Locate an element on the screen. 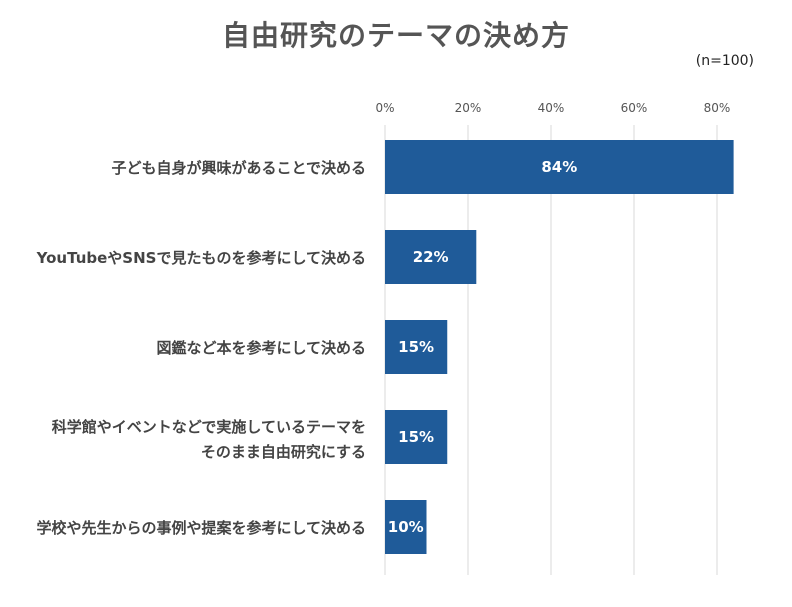 This screenshot has height=607, width=792. category-label: 学校や先生からの事例や提案を参考にして決める is located at coordinates (201, 528).